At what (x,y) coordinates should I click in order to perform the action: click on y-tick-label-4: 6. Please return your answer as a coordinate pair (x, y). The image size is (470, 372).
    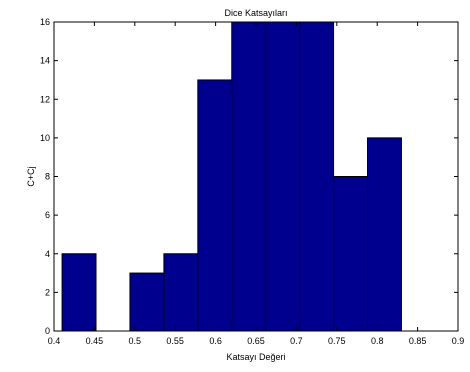
    Looking at the image, I should click on (47, 215).